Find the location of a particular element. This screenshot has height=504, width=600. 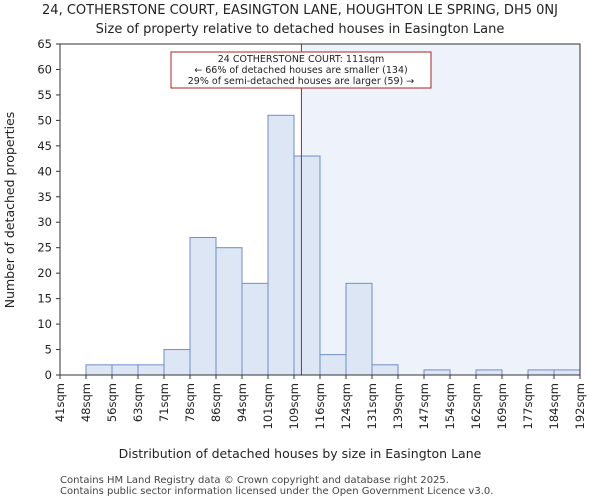

y-axis: 0 5 10 15 20 25 30 35 40 45 50 55 60 65 is located at coordinates (48, 209).